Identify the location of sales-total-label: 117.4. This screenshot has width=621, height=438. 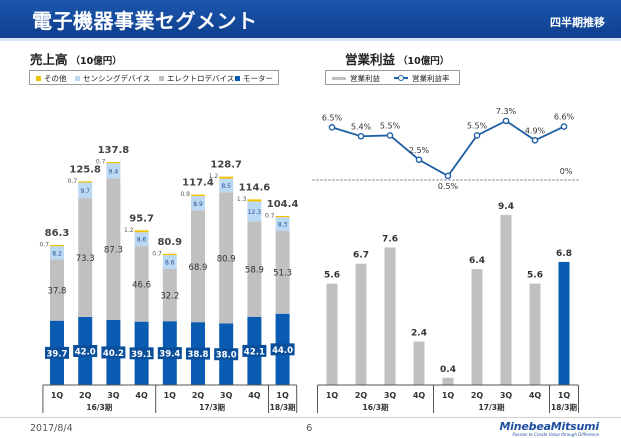
(198, 183).